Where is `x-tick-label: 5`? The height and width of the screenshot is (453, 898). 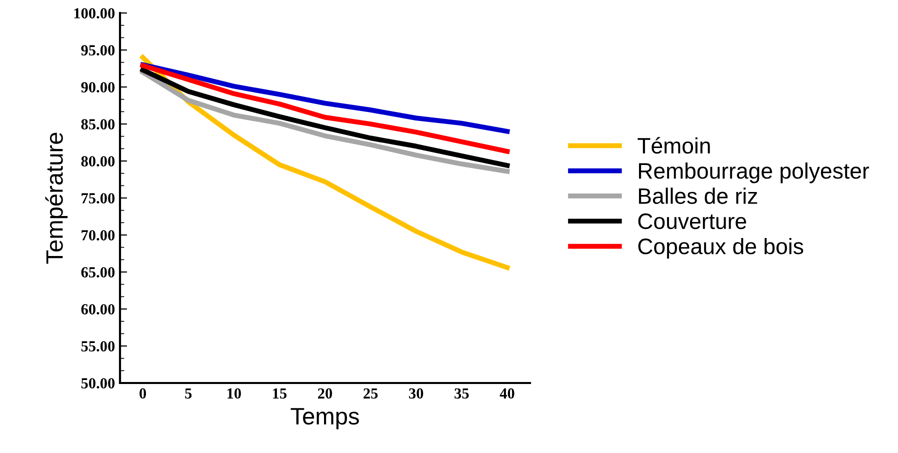
x-tick-label: 5 is located at coordinates (188, 393).